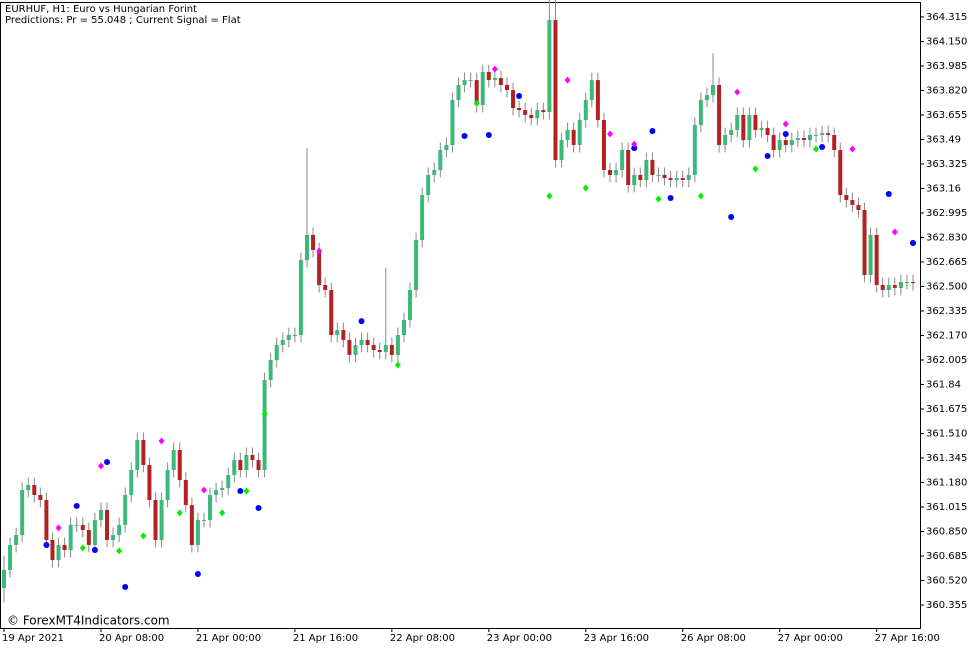 The height and width of the screenshot is (650, 977). Describe the element at coordinates (946, 213) in the screenshot. I see `y-tick-label: 362.995` at that location.